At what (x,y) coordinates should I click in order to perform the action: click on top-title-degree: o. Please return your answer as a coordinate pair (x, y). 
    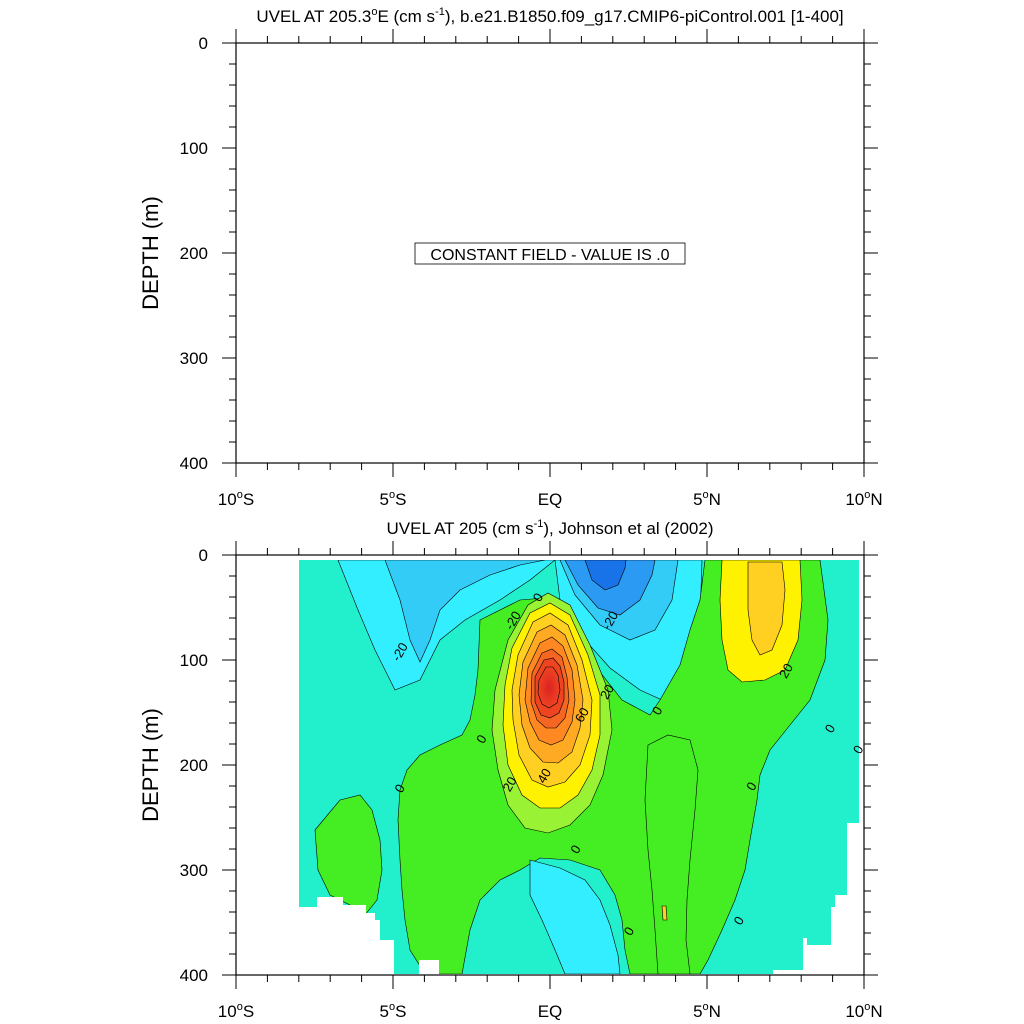
    Looking at the image, I should click on (374, 12).